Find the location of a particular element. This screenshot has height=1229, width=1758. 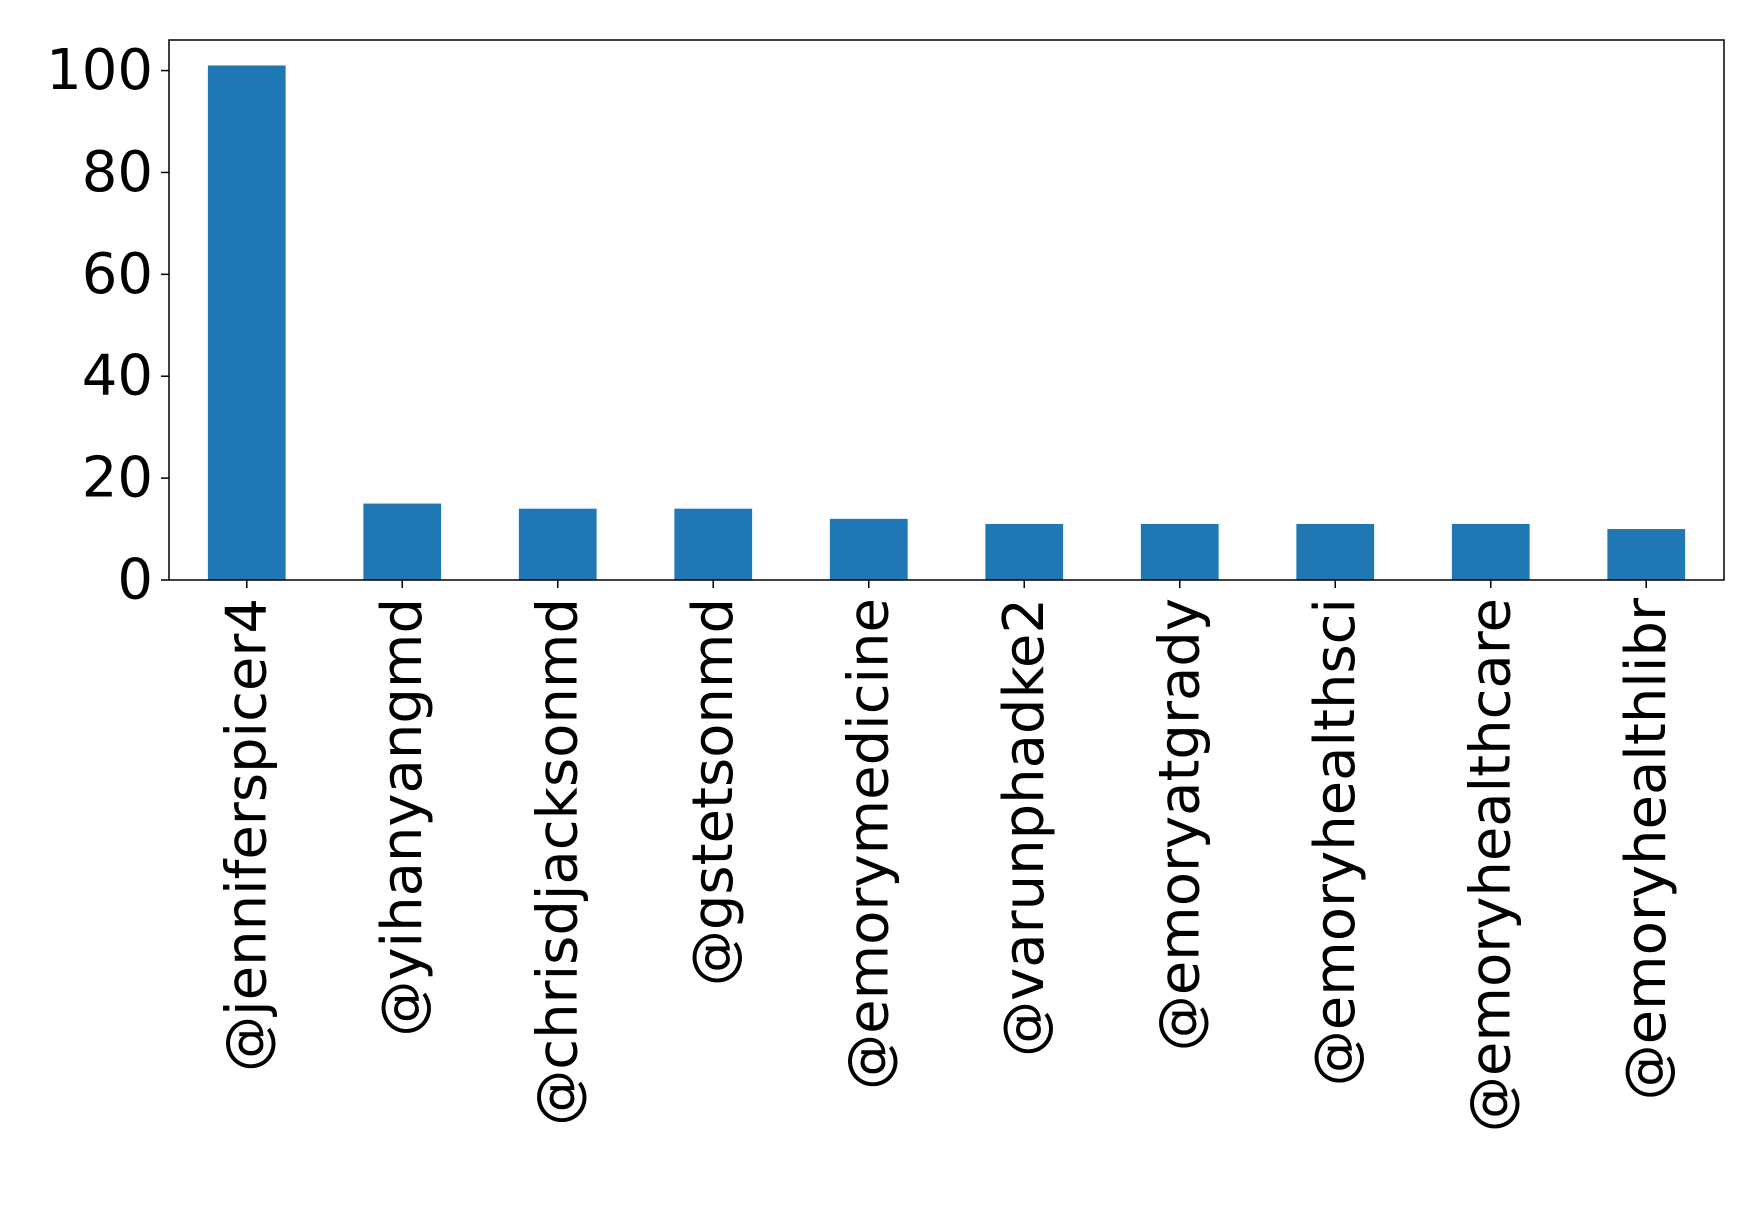

y-tick-label: 40 is located at coordinates (117, 376).